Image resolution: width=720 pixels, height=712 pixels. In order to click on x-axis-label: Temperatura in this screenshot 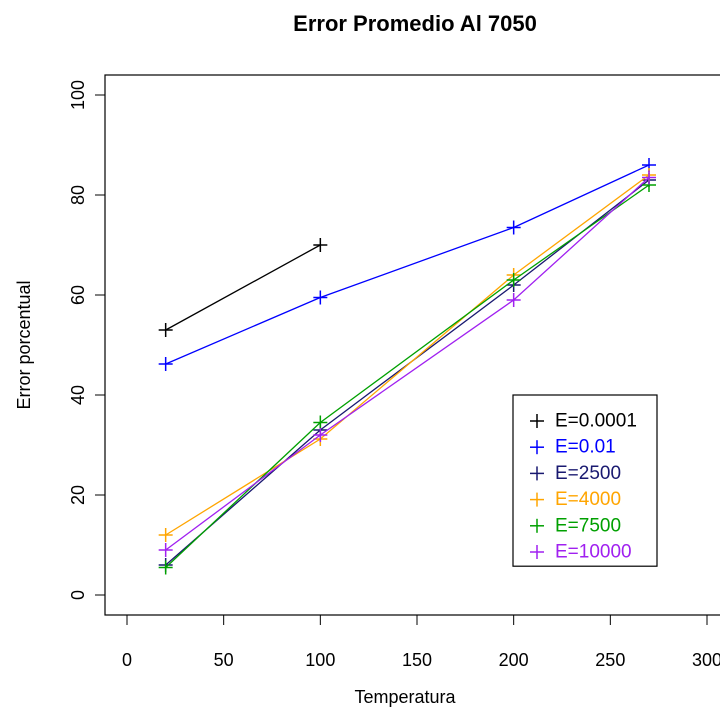, I will do `click(405, 697)`.